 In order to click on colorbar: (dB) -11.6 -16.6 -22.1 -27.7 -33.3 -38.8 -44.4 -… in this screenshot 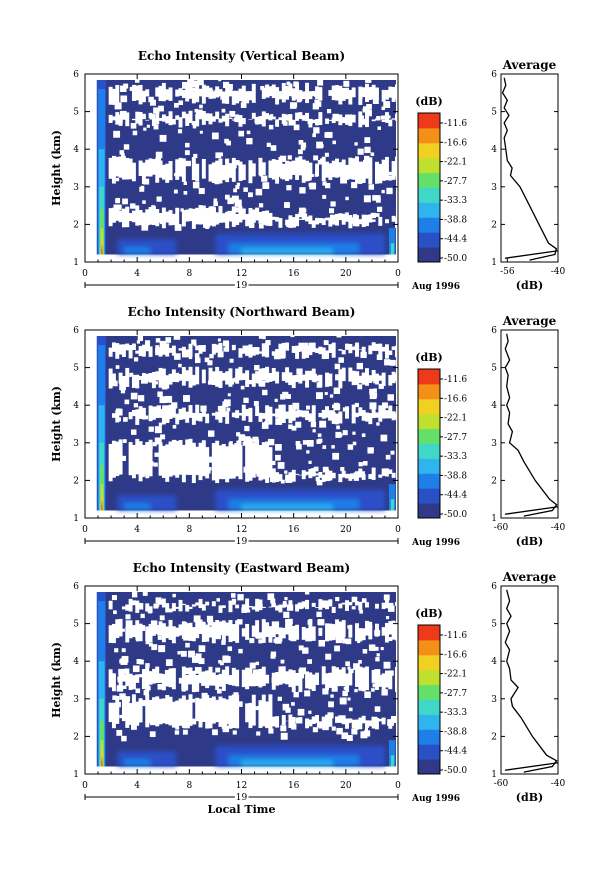, I will do `click(441, 691)`.